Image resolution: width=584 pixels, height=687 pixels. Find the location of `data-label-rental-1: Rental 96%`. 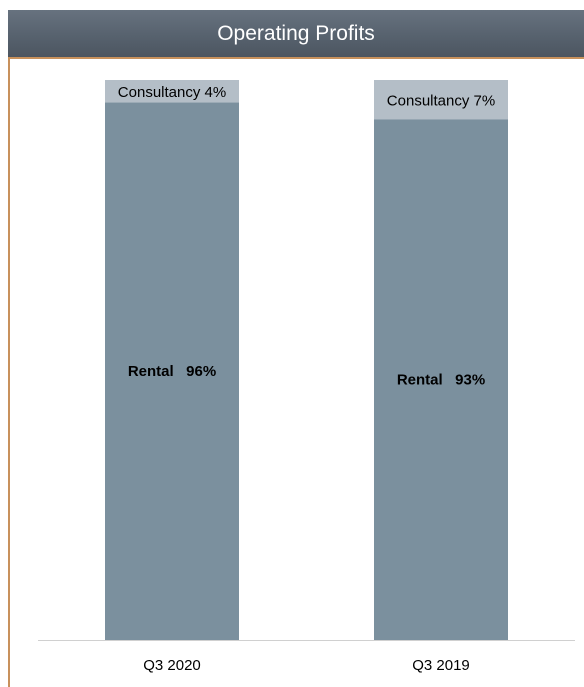

data-label-rental-1: Rental 96% is located at coordinates (172, 371).